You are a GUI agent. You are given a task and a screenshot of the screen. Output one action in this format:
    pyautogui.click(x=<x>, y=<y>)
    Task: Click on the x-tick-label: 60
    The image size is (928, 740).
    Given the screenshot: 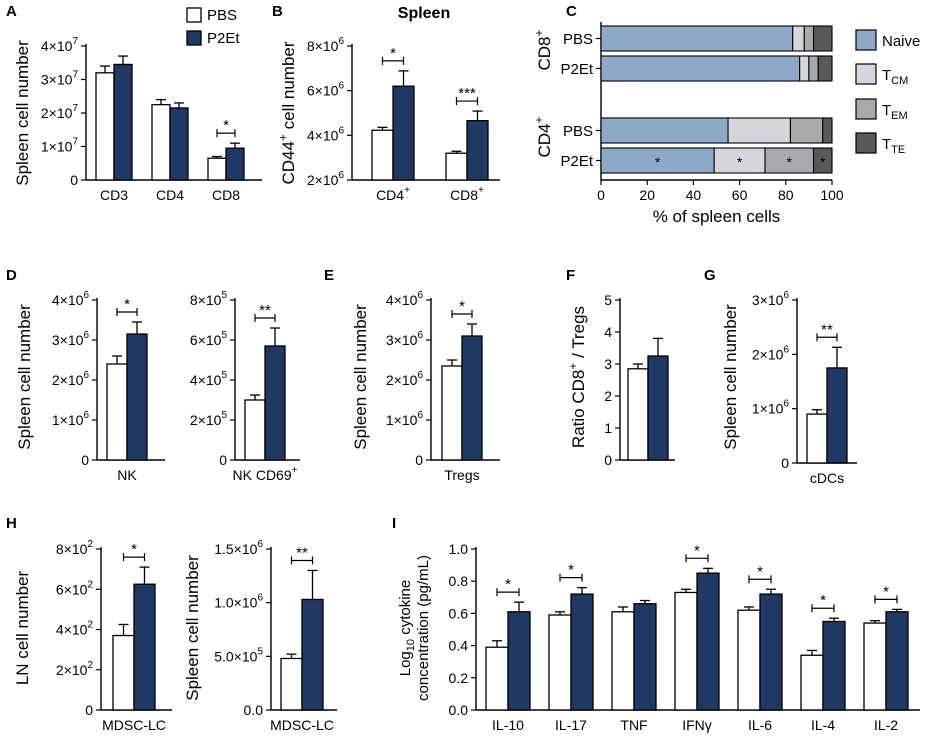 What is the action you would take?
    pyautogui.click(x=740, y=195)
    